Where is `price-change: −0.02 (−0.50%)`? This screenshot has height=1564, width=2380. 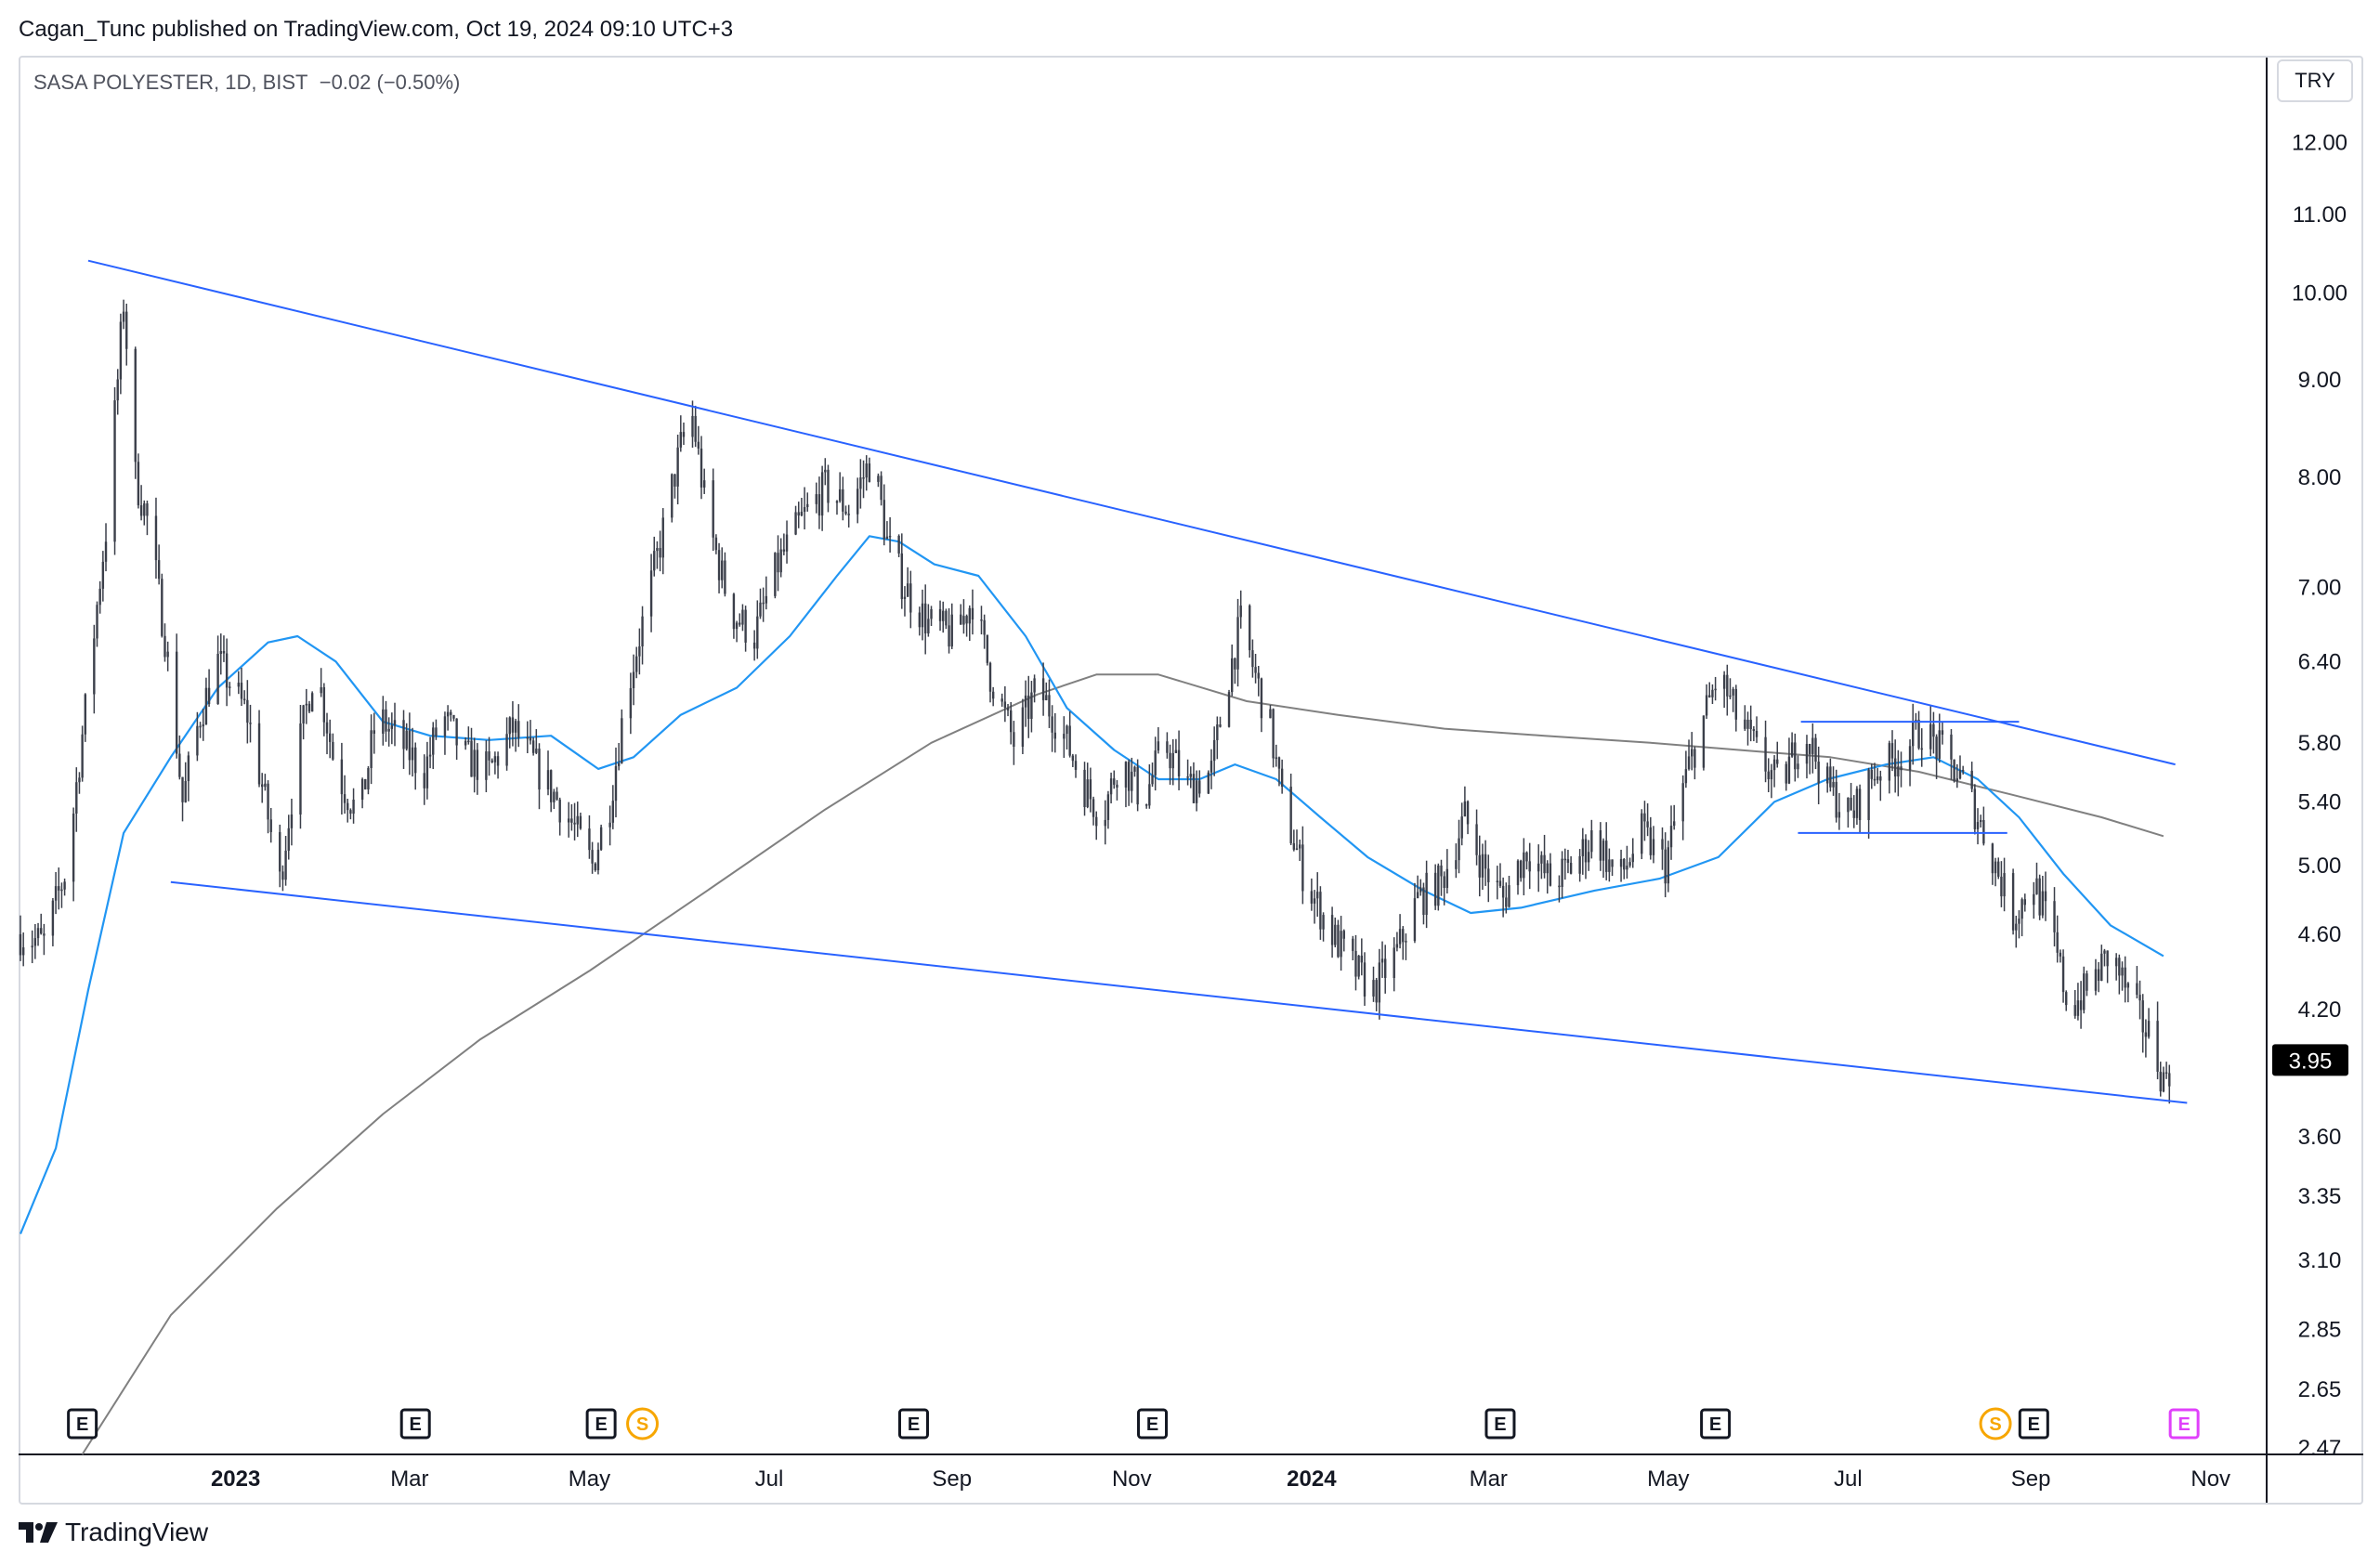 price-change: −0.02 (−0.50%) is located at coordinates (390, 82).